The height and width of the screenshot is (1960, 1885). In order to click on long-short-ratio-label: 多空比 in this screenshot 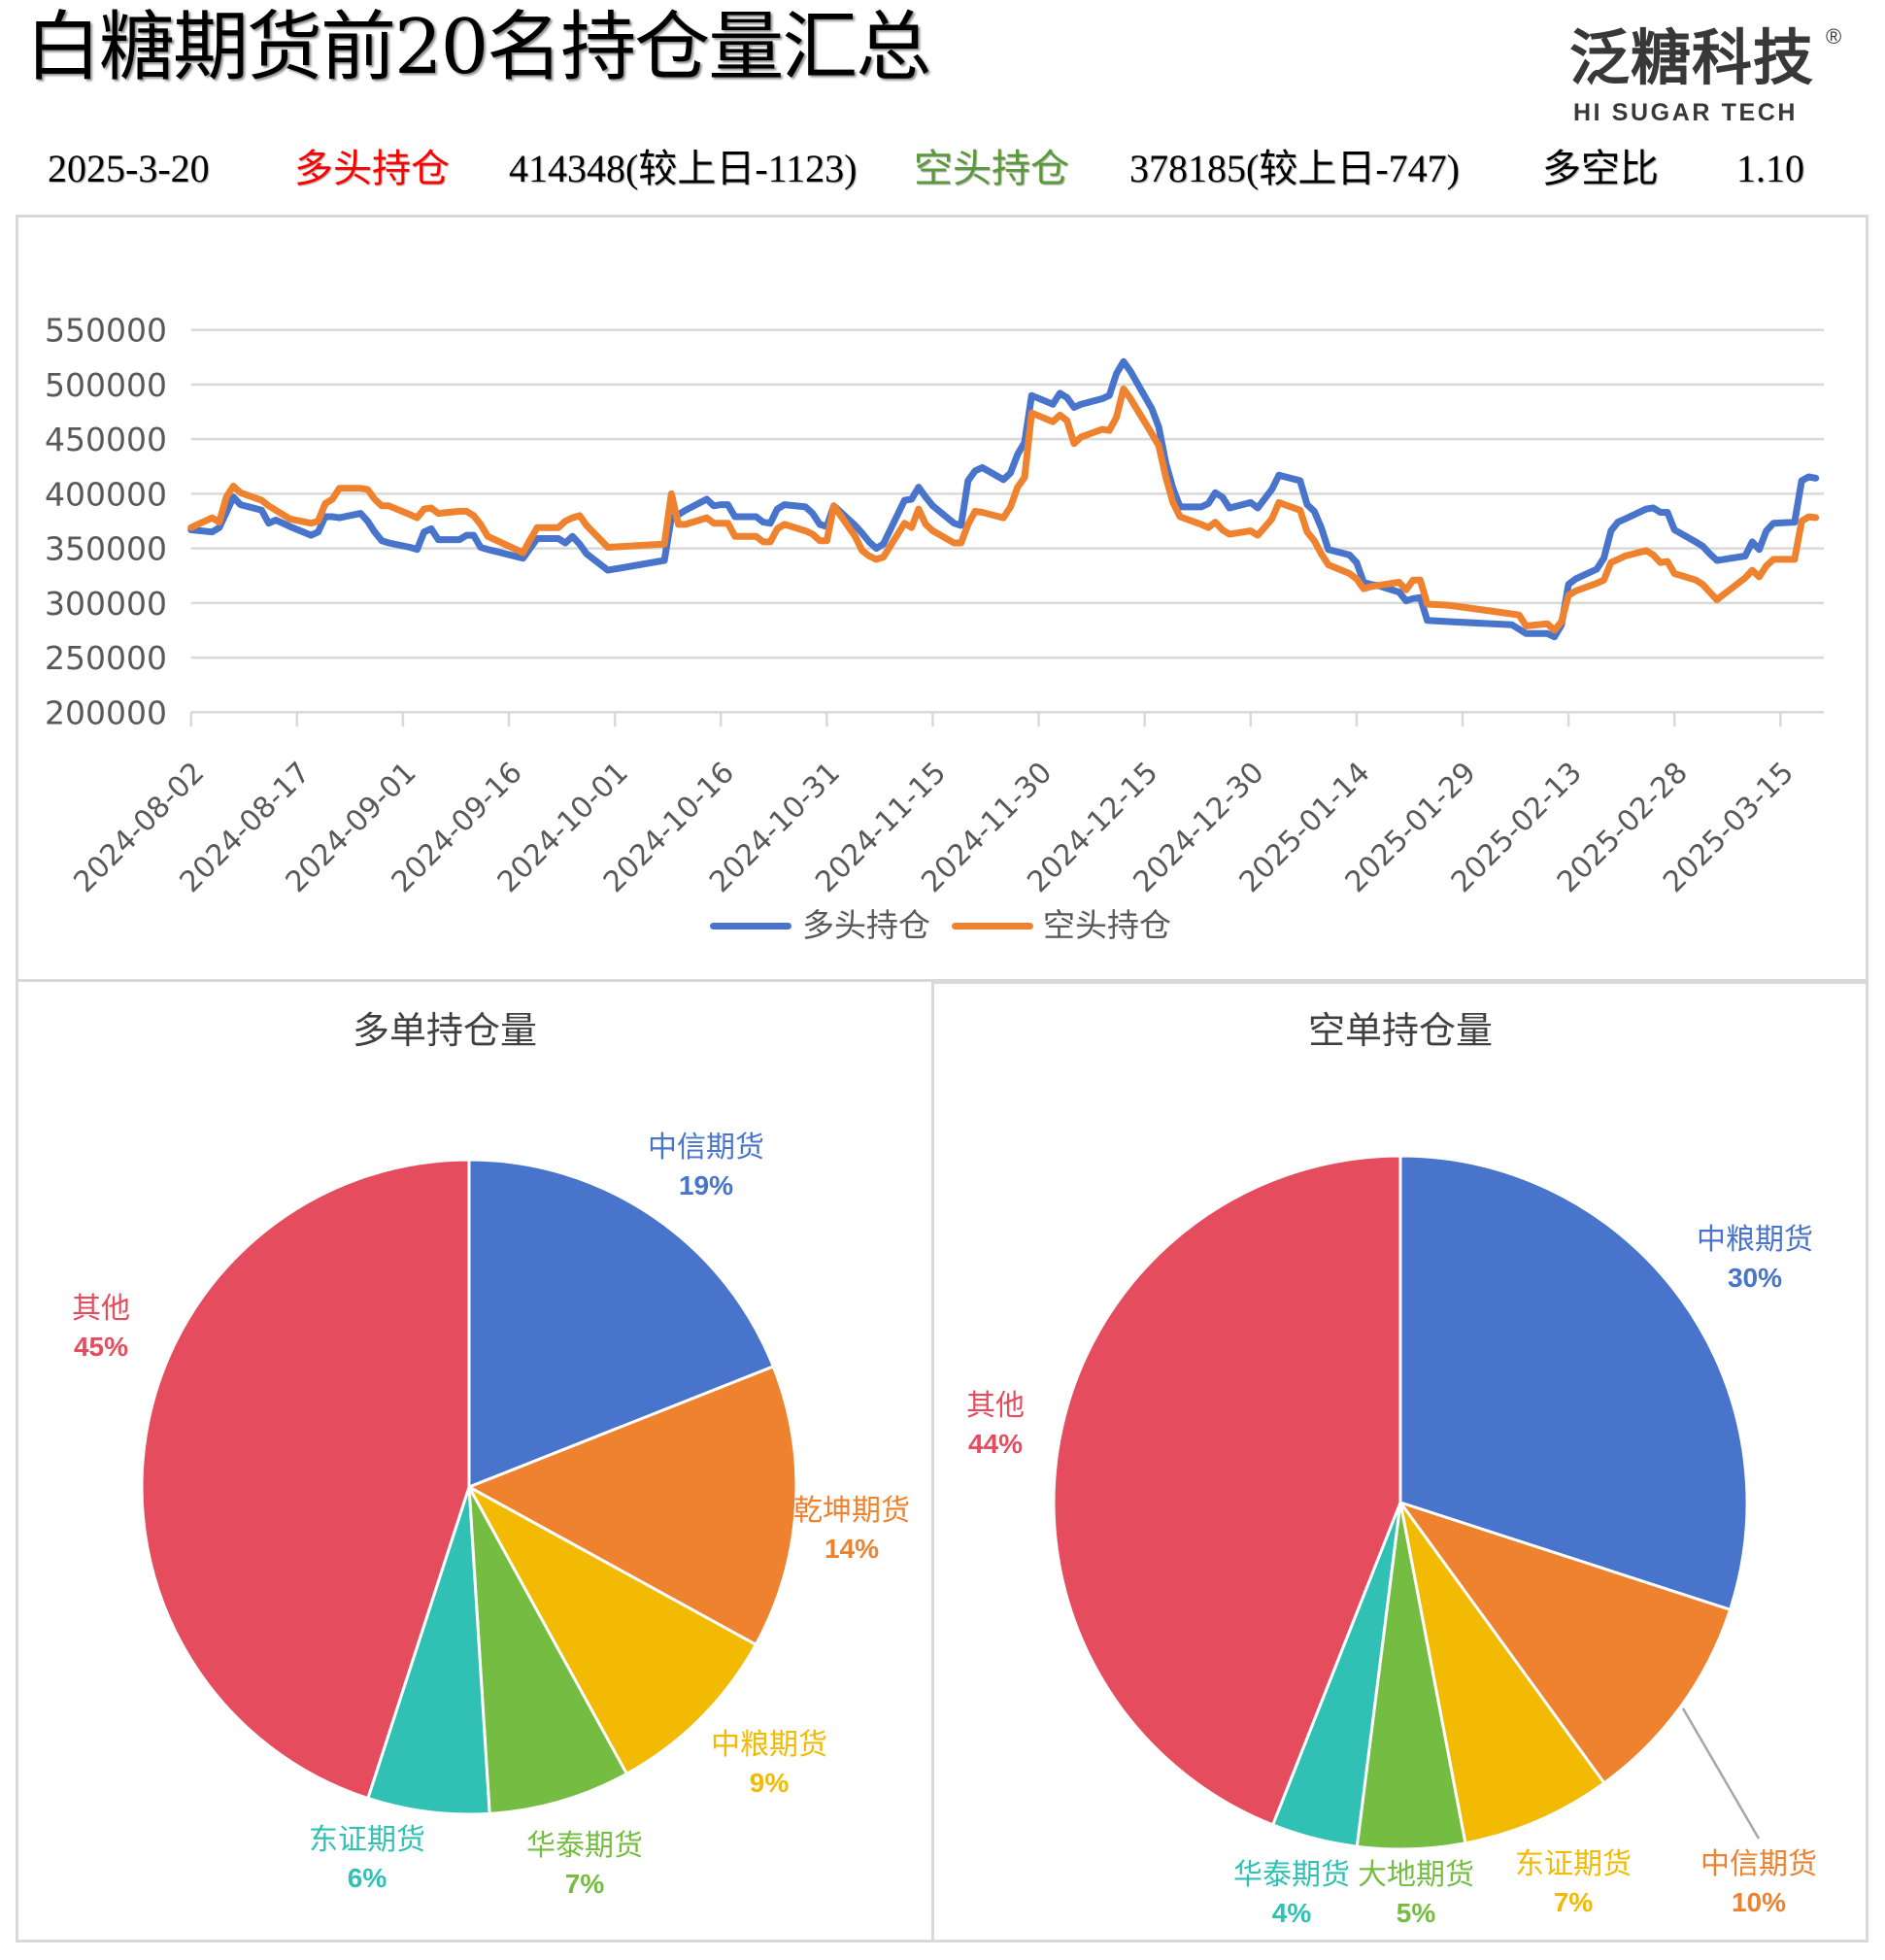, I will do `click(1600, 168)`.